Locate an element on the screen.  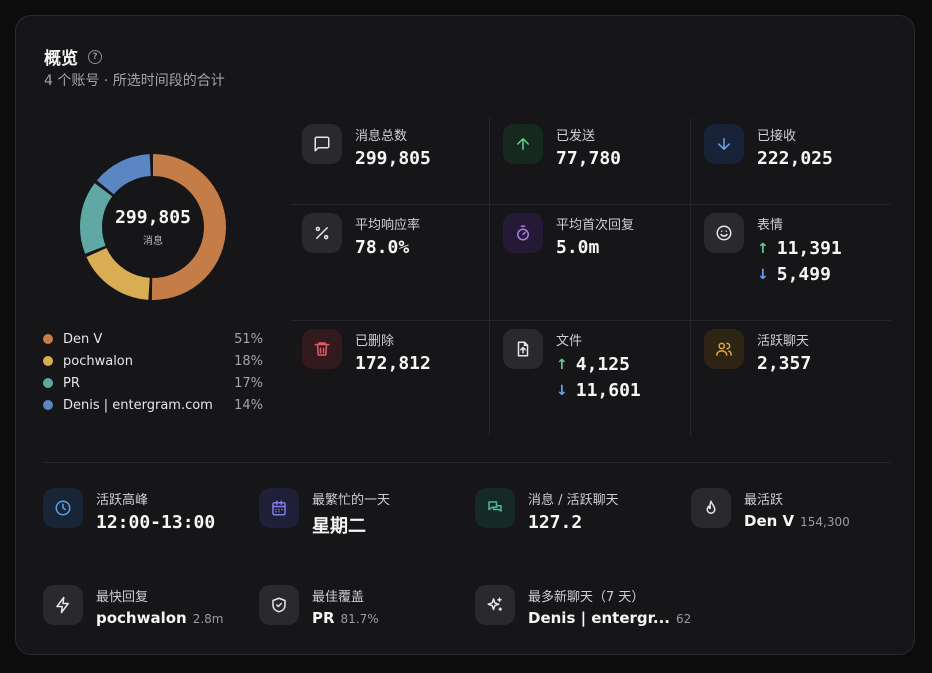
stat-msgs-per-chat: 消息 / 活跃聊天 127.2 is located at coordinates (547, 510).